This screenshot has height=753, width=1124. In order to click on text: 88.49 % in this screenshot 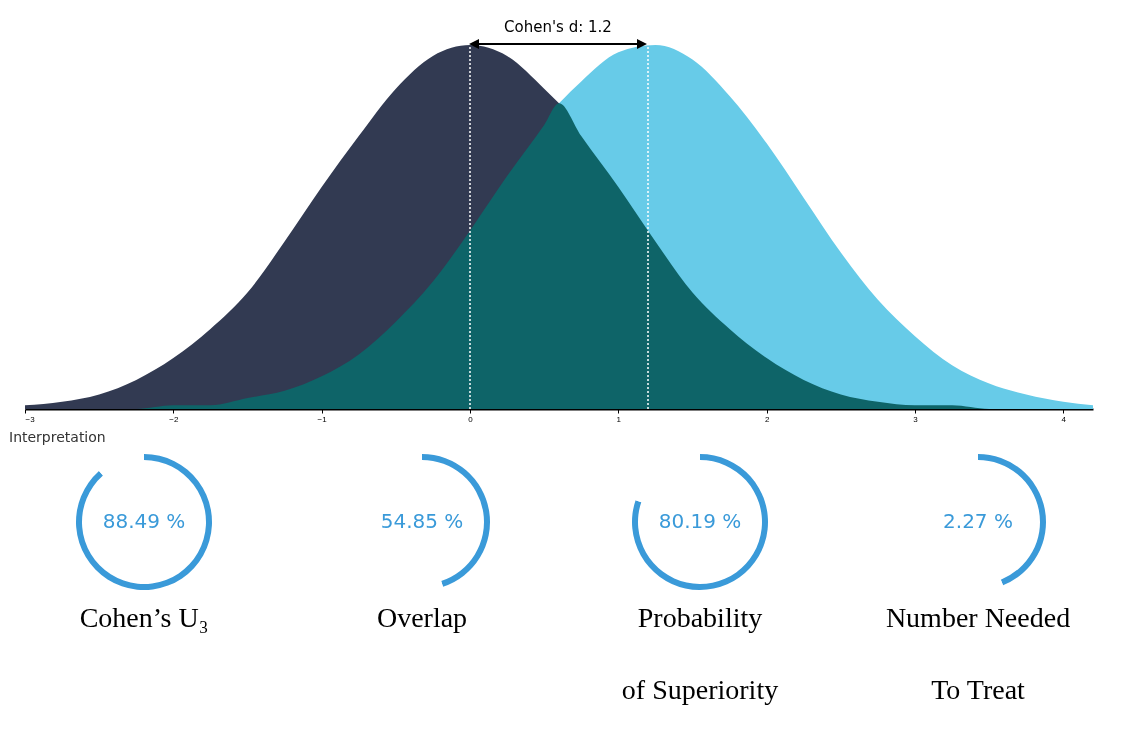, I will do `click(144, 521)`.